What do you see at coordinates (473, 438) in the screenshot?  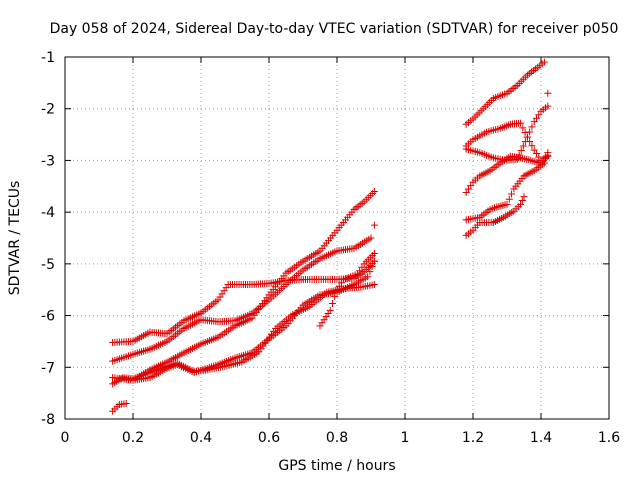 I see `x-tick-label: 1.2` at bounding box center [473, 438].